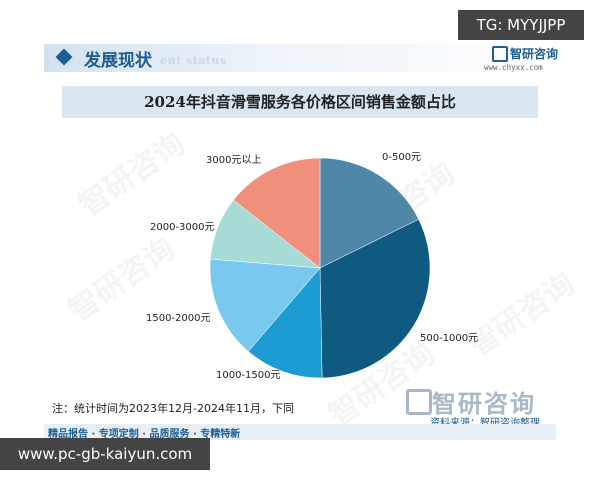 The width and height of the screenshot is (600, 480). I want to click on slice-label: 1000-1500元, so click(248, 375).